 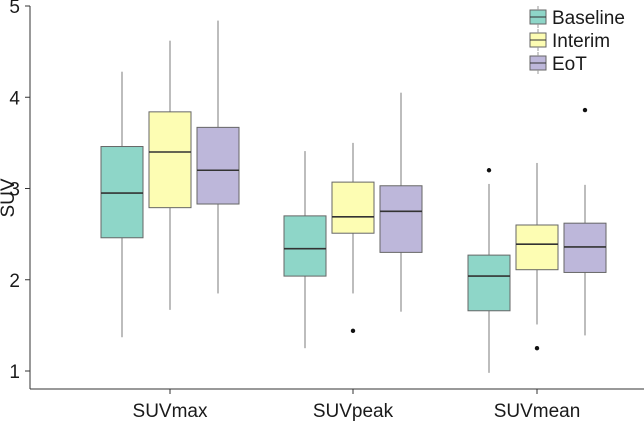 I want to click on box-interim-suvmean, so click(x=537, y=256).